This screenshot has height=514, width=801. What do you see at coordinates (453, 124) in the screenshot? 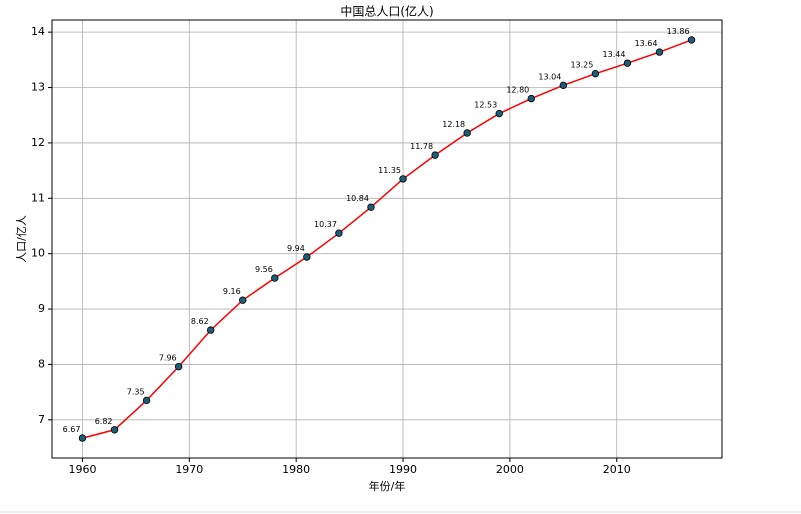
I see `data-label: 12.18` at bounding box center [453, 124].